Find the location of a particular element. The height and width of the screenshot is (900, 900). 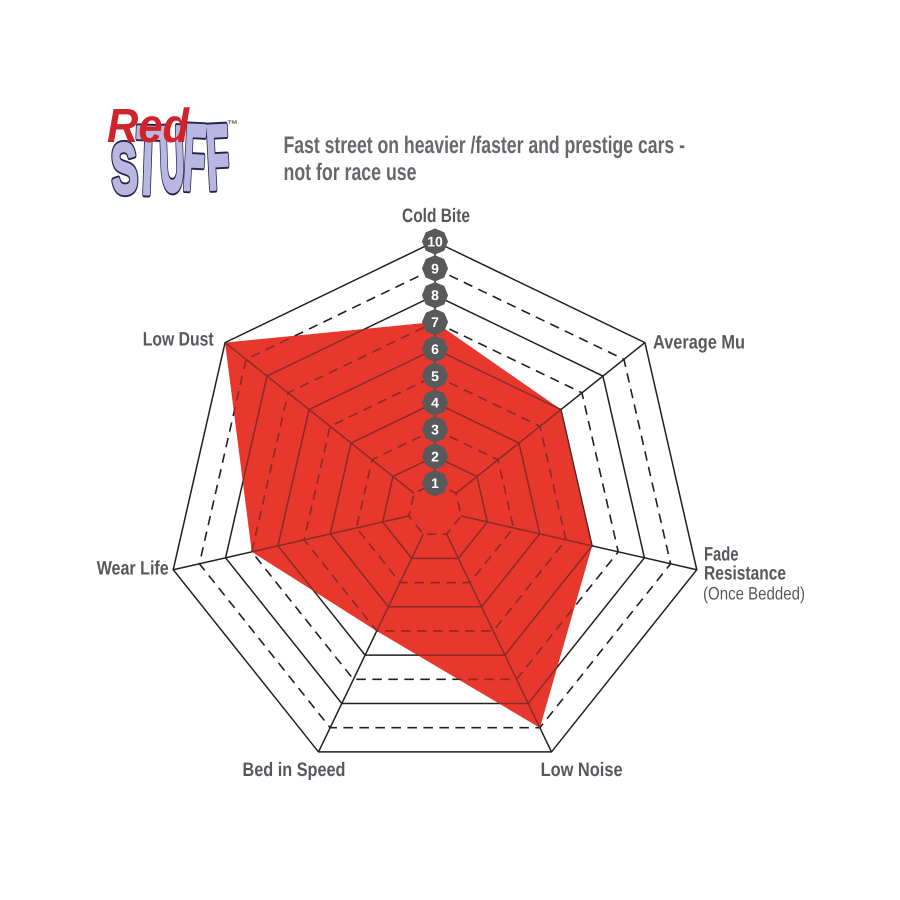

svg-text: ™ is located at coordinates (232, 125).